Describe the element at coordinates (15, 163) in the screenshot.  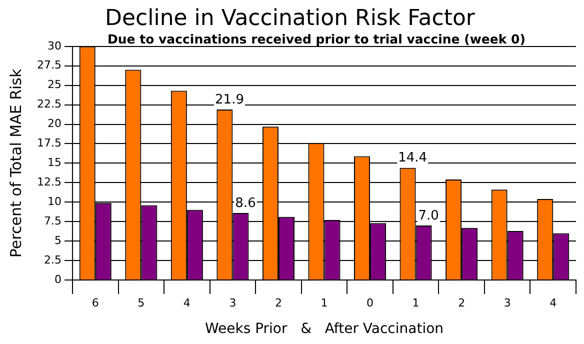
I see `y-axis-title: Percent of Total MAE Risk` at that location.